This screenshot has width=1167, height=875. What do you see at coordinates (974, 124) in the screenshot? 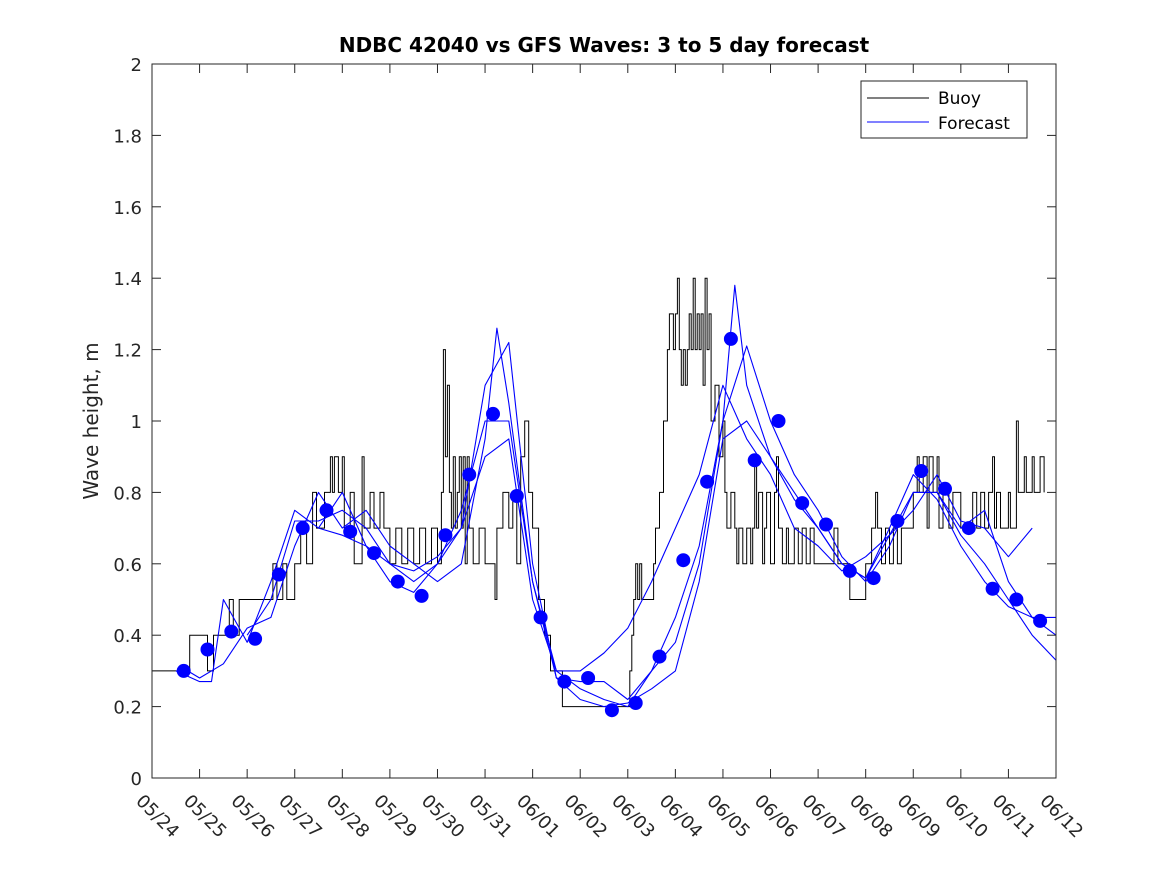
I see `legend-forecast-label: Forecast` at bounding box center [974, 124].